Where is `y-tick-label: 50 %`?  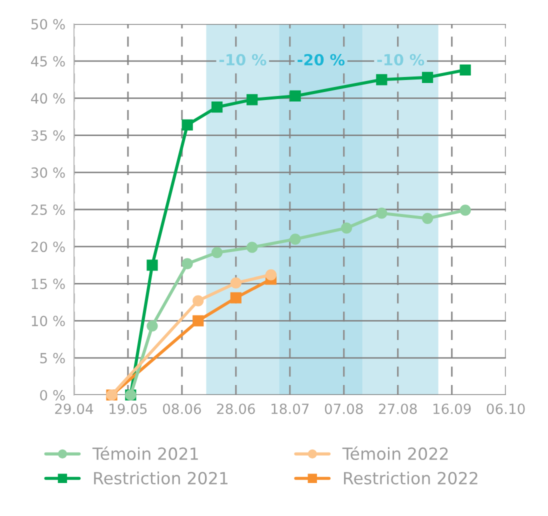
y-tick-label: 50 % is located at coordinates (48, 24).